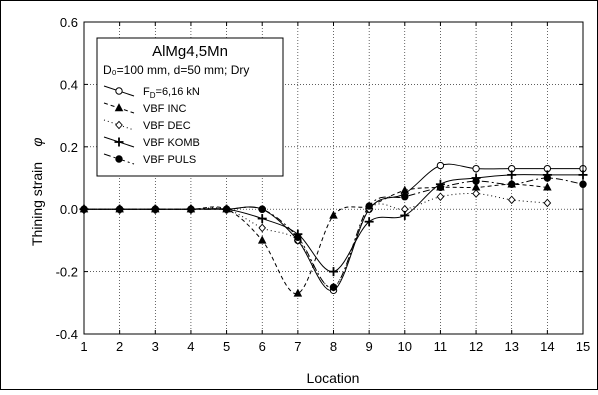 The width and height of the screenshot is (598, 395). I want to click on legend-title: AlMg4,5Mn, so click(190, 51).